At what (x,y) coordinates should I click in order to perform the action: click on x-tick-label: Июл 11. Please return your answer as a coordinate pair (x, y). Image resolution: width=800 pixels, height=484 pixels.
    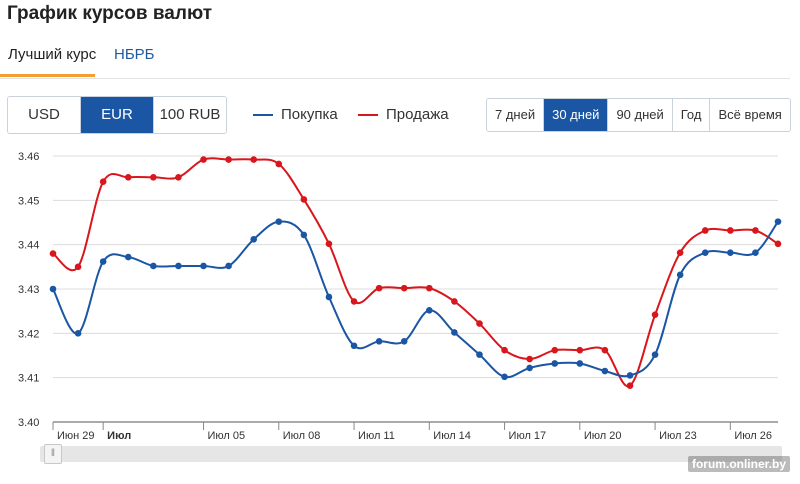
    Looking at the image, I should click on (376, 436).